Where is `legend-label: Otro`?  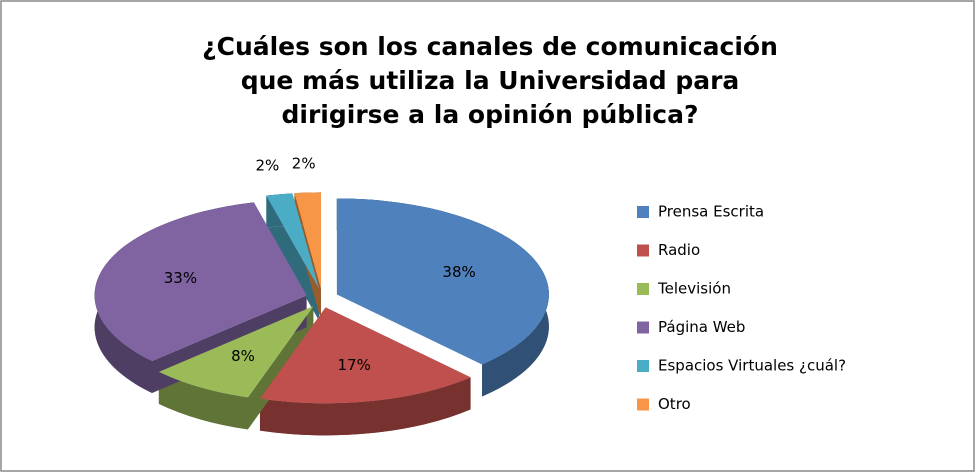 legend-label: Otro is located at coordinates (674, 404).